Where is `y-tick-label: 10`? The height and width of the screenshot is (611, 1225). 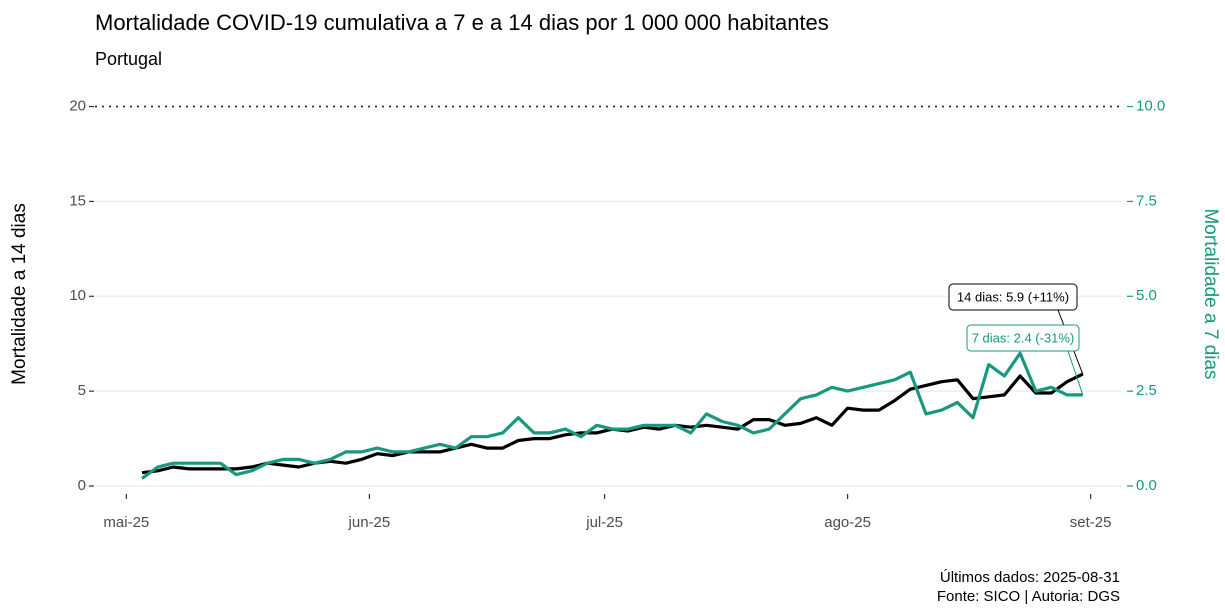
y-tick-label: 10 is located at coordinates (77, 295).